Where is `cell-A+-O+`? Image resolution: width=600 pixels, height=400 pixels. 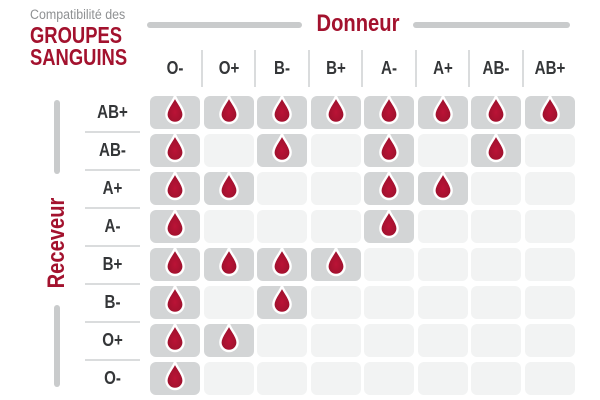
cell-A+-O+ is located at coordinates (229, 187).